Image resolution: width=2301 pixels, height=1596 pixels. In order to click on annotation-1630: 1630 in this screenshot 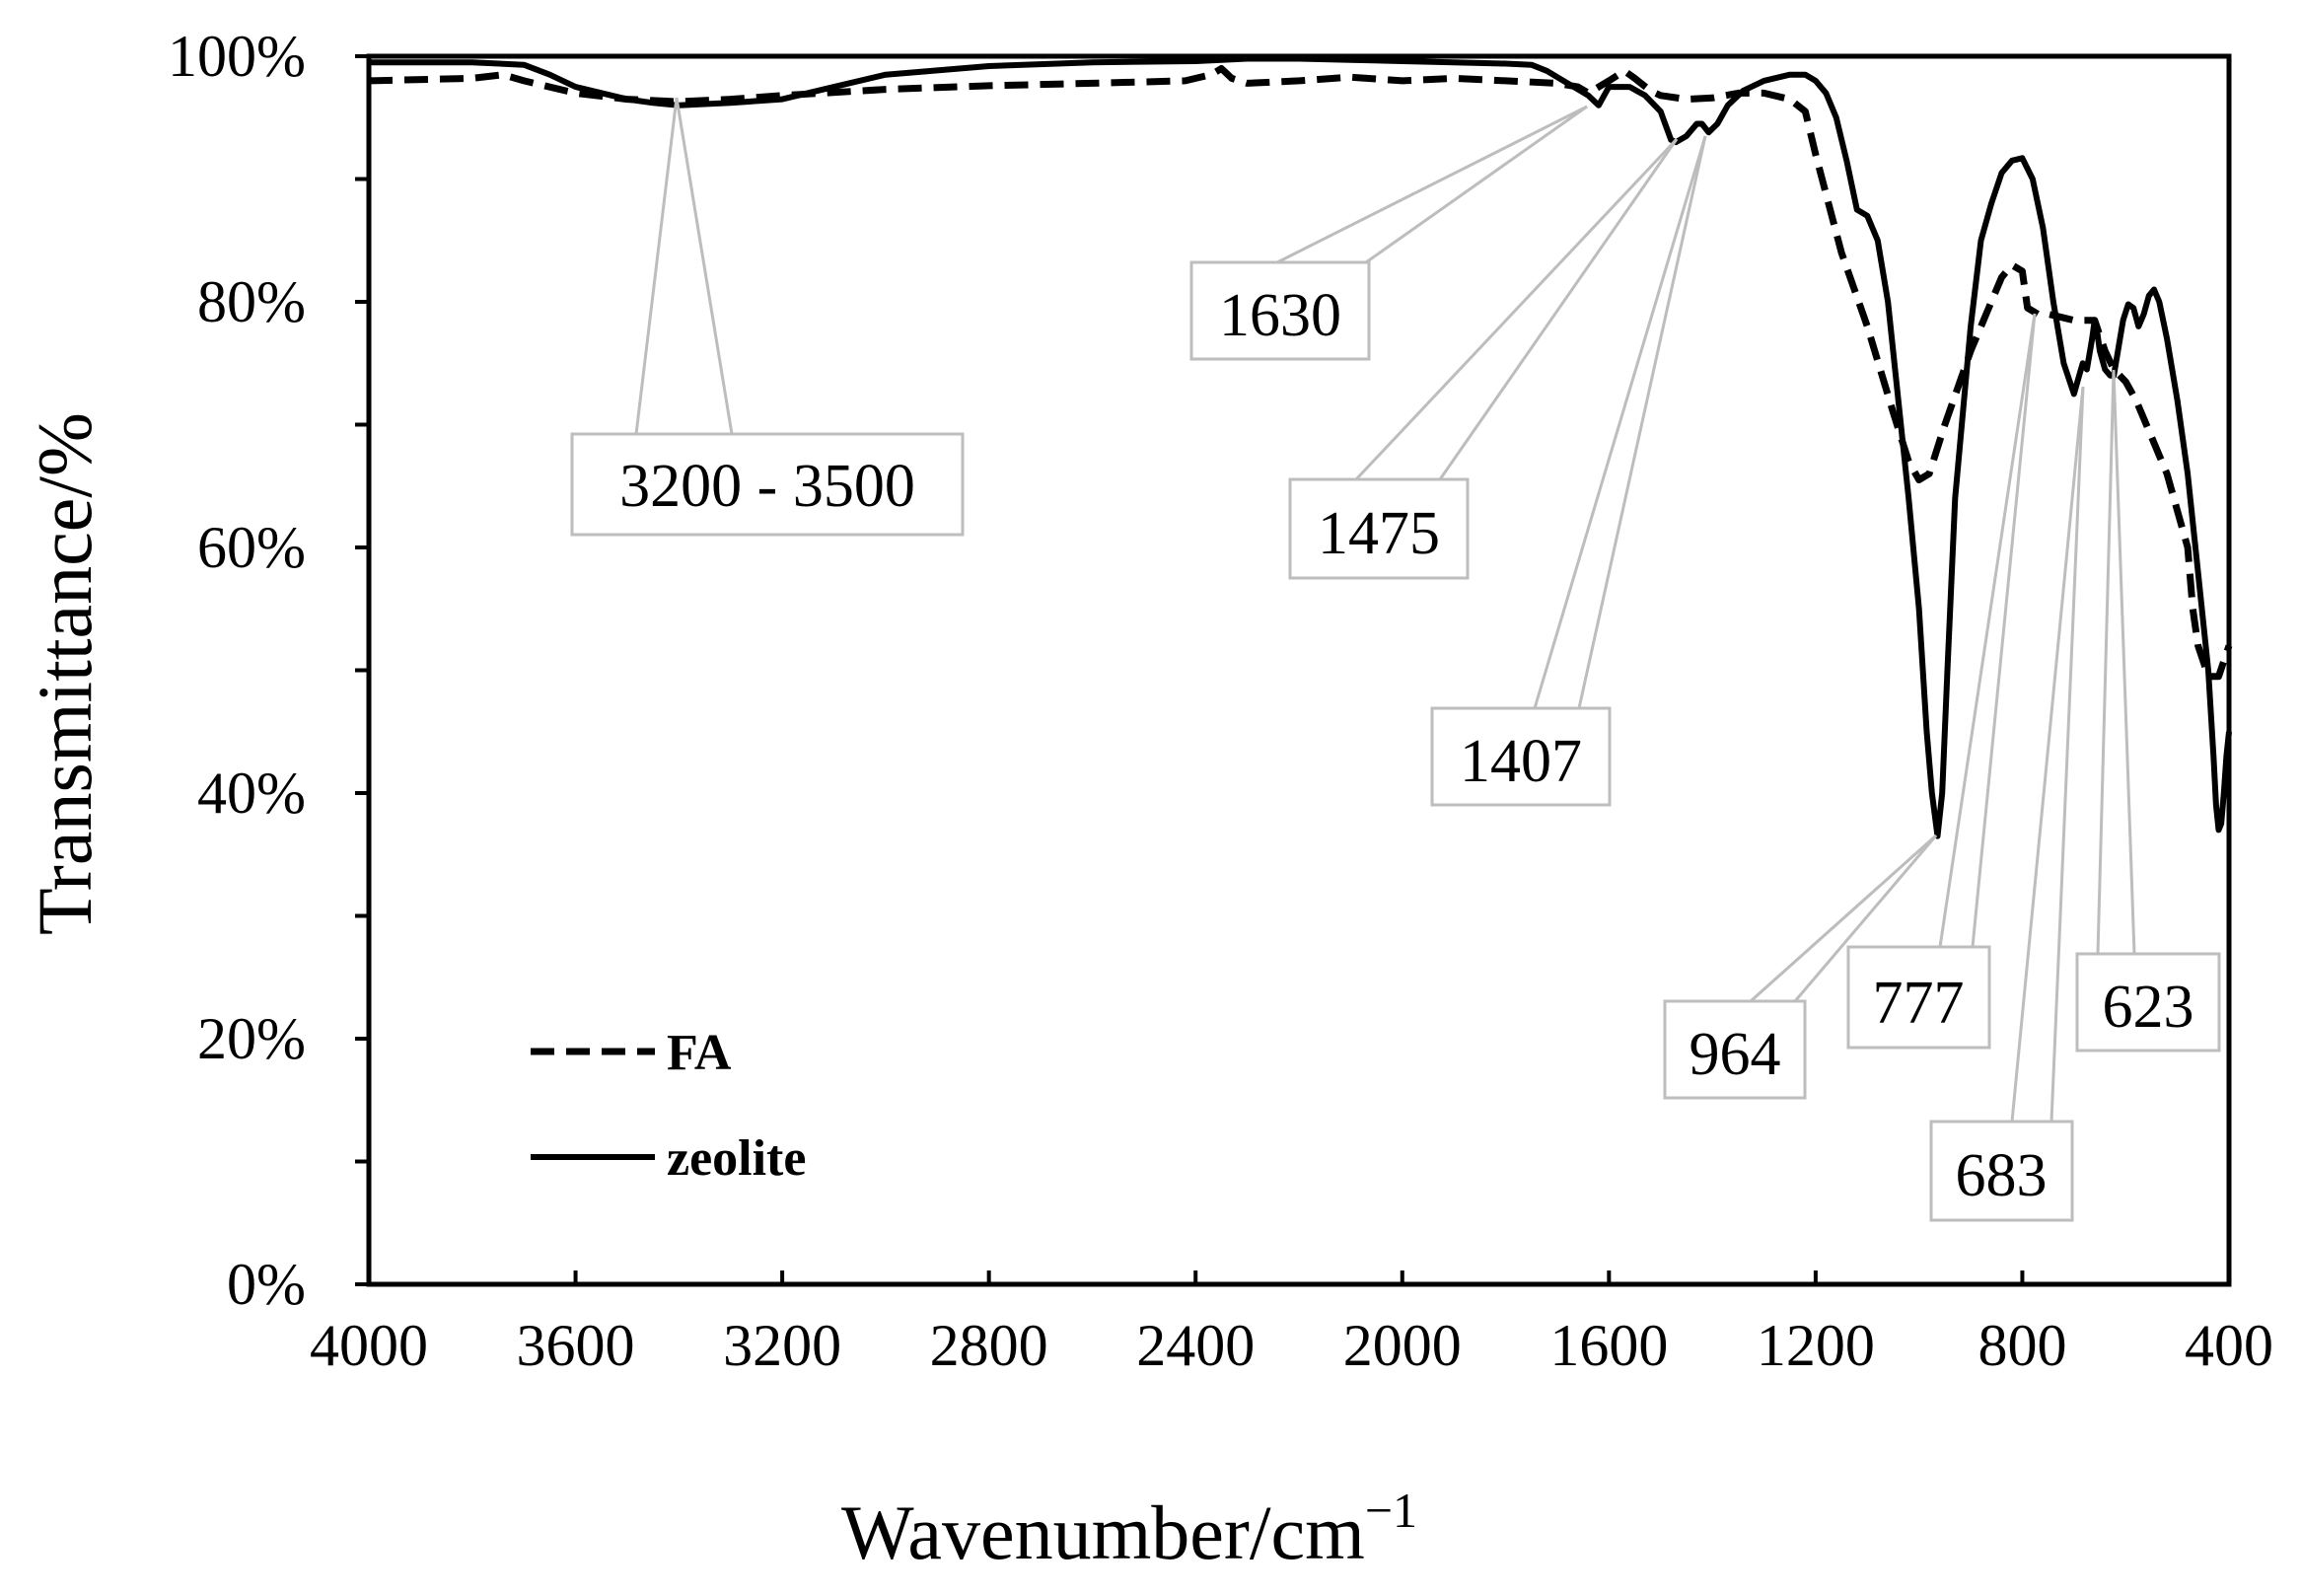, I will do `click(1389, 233)`.